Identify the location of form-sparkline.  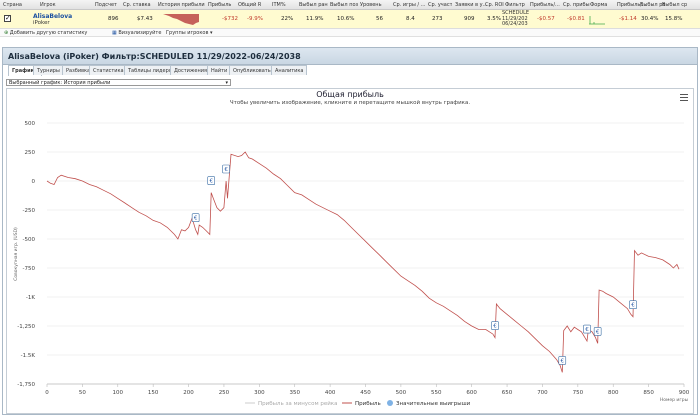
(597, 20).